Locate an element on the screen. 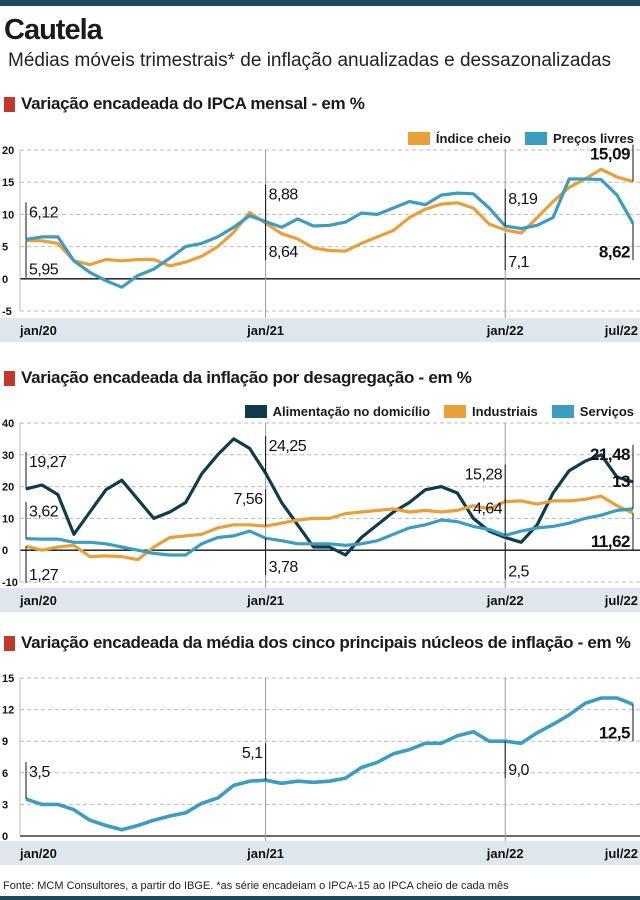 The height and width of the screenshot is (900, 640). page-title: Cautela is located at coordinates (53, 30).